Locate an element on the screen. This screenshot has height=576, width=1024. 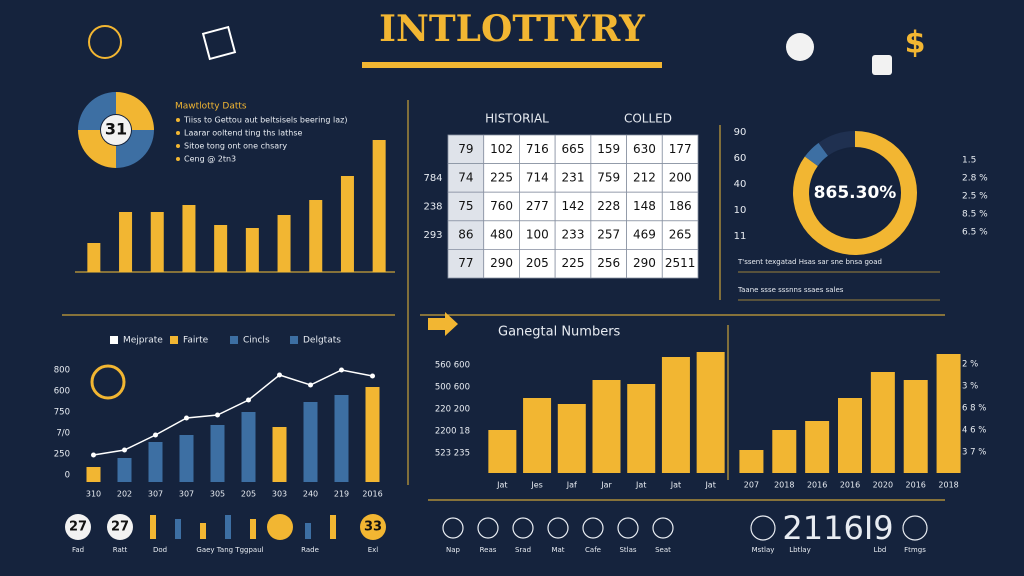
dice-icon is located at coordinates (219, 43).